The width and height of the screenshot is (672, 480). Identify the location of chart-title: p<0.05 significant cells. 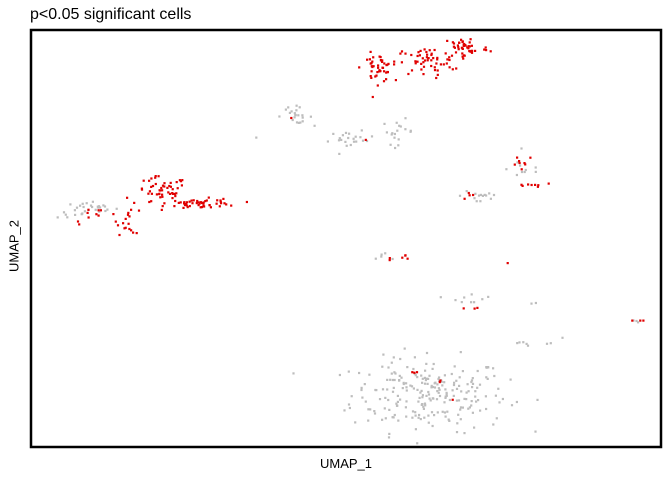
(111, 14).